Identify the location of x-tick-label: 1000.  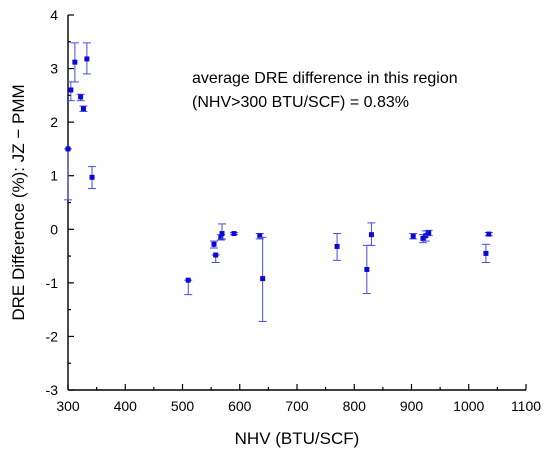
(468, 406).